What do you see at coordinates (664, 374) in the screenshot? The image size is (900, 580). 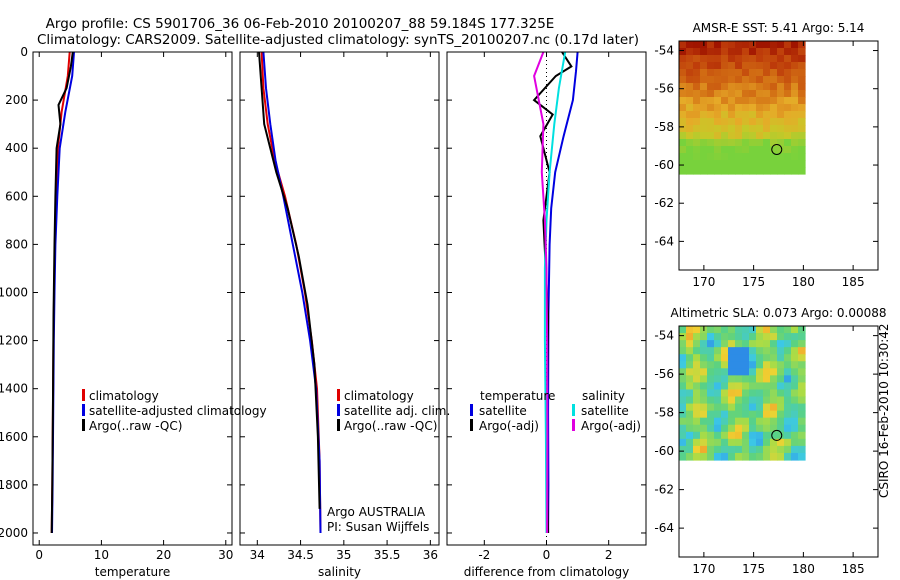 I see `y-tick-label: -56` at bounding box center [664, 374].